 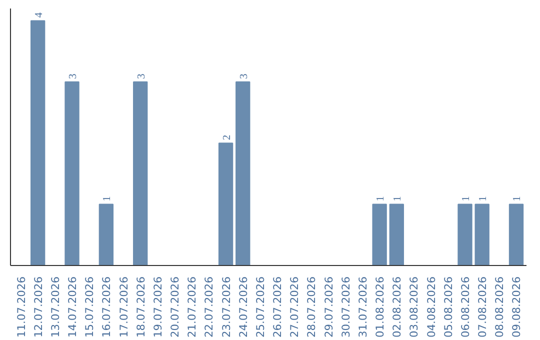 What do you see at coordinates (448, 307) in the screenshot?
I see `x-tick-label: 05.08.2026` at bounding box center [448, 307].